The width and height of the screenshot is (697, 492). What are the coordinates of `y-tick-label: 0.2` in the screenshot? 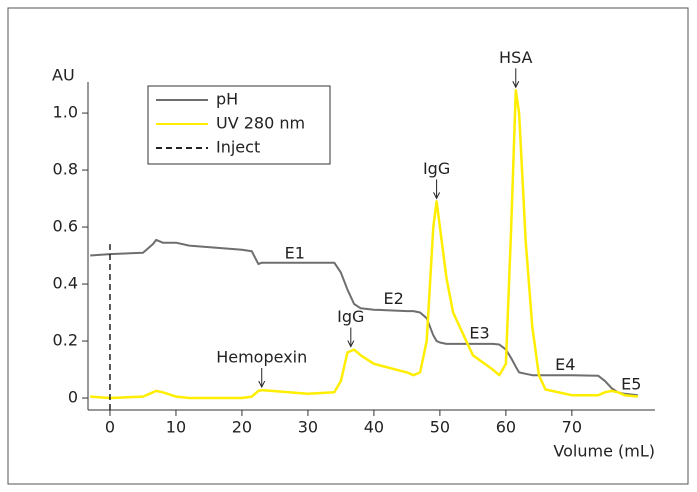 It's located at (65, 340).